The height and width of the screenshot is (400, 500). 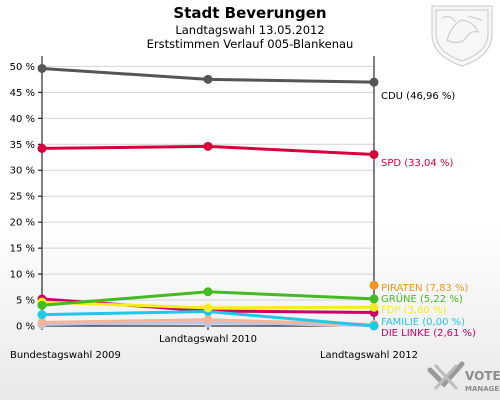 What do you see at coordinates (249, 13) in the screenshot?
I see `chart-title: Stadt Beverungen` at bounding box center [249, 13].